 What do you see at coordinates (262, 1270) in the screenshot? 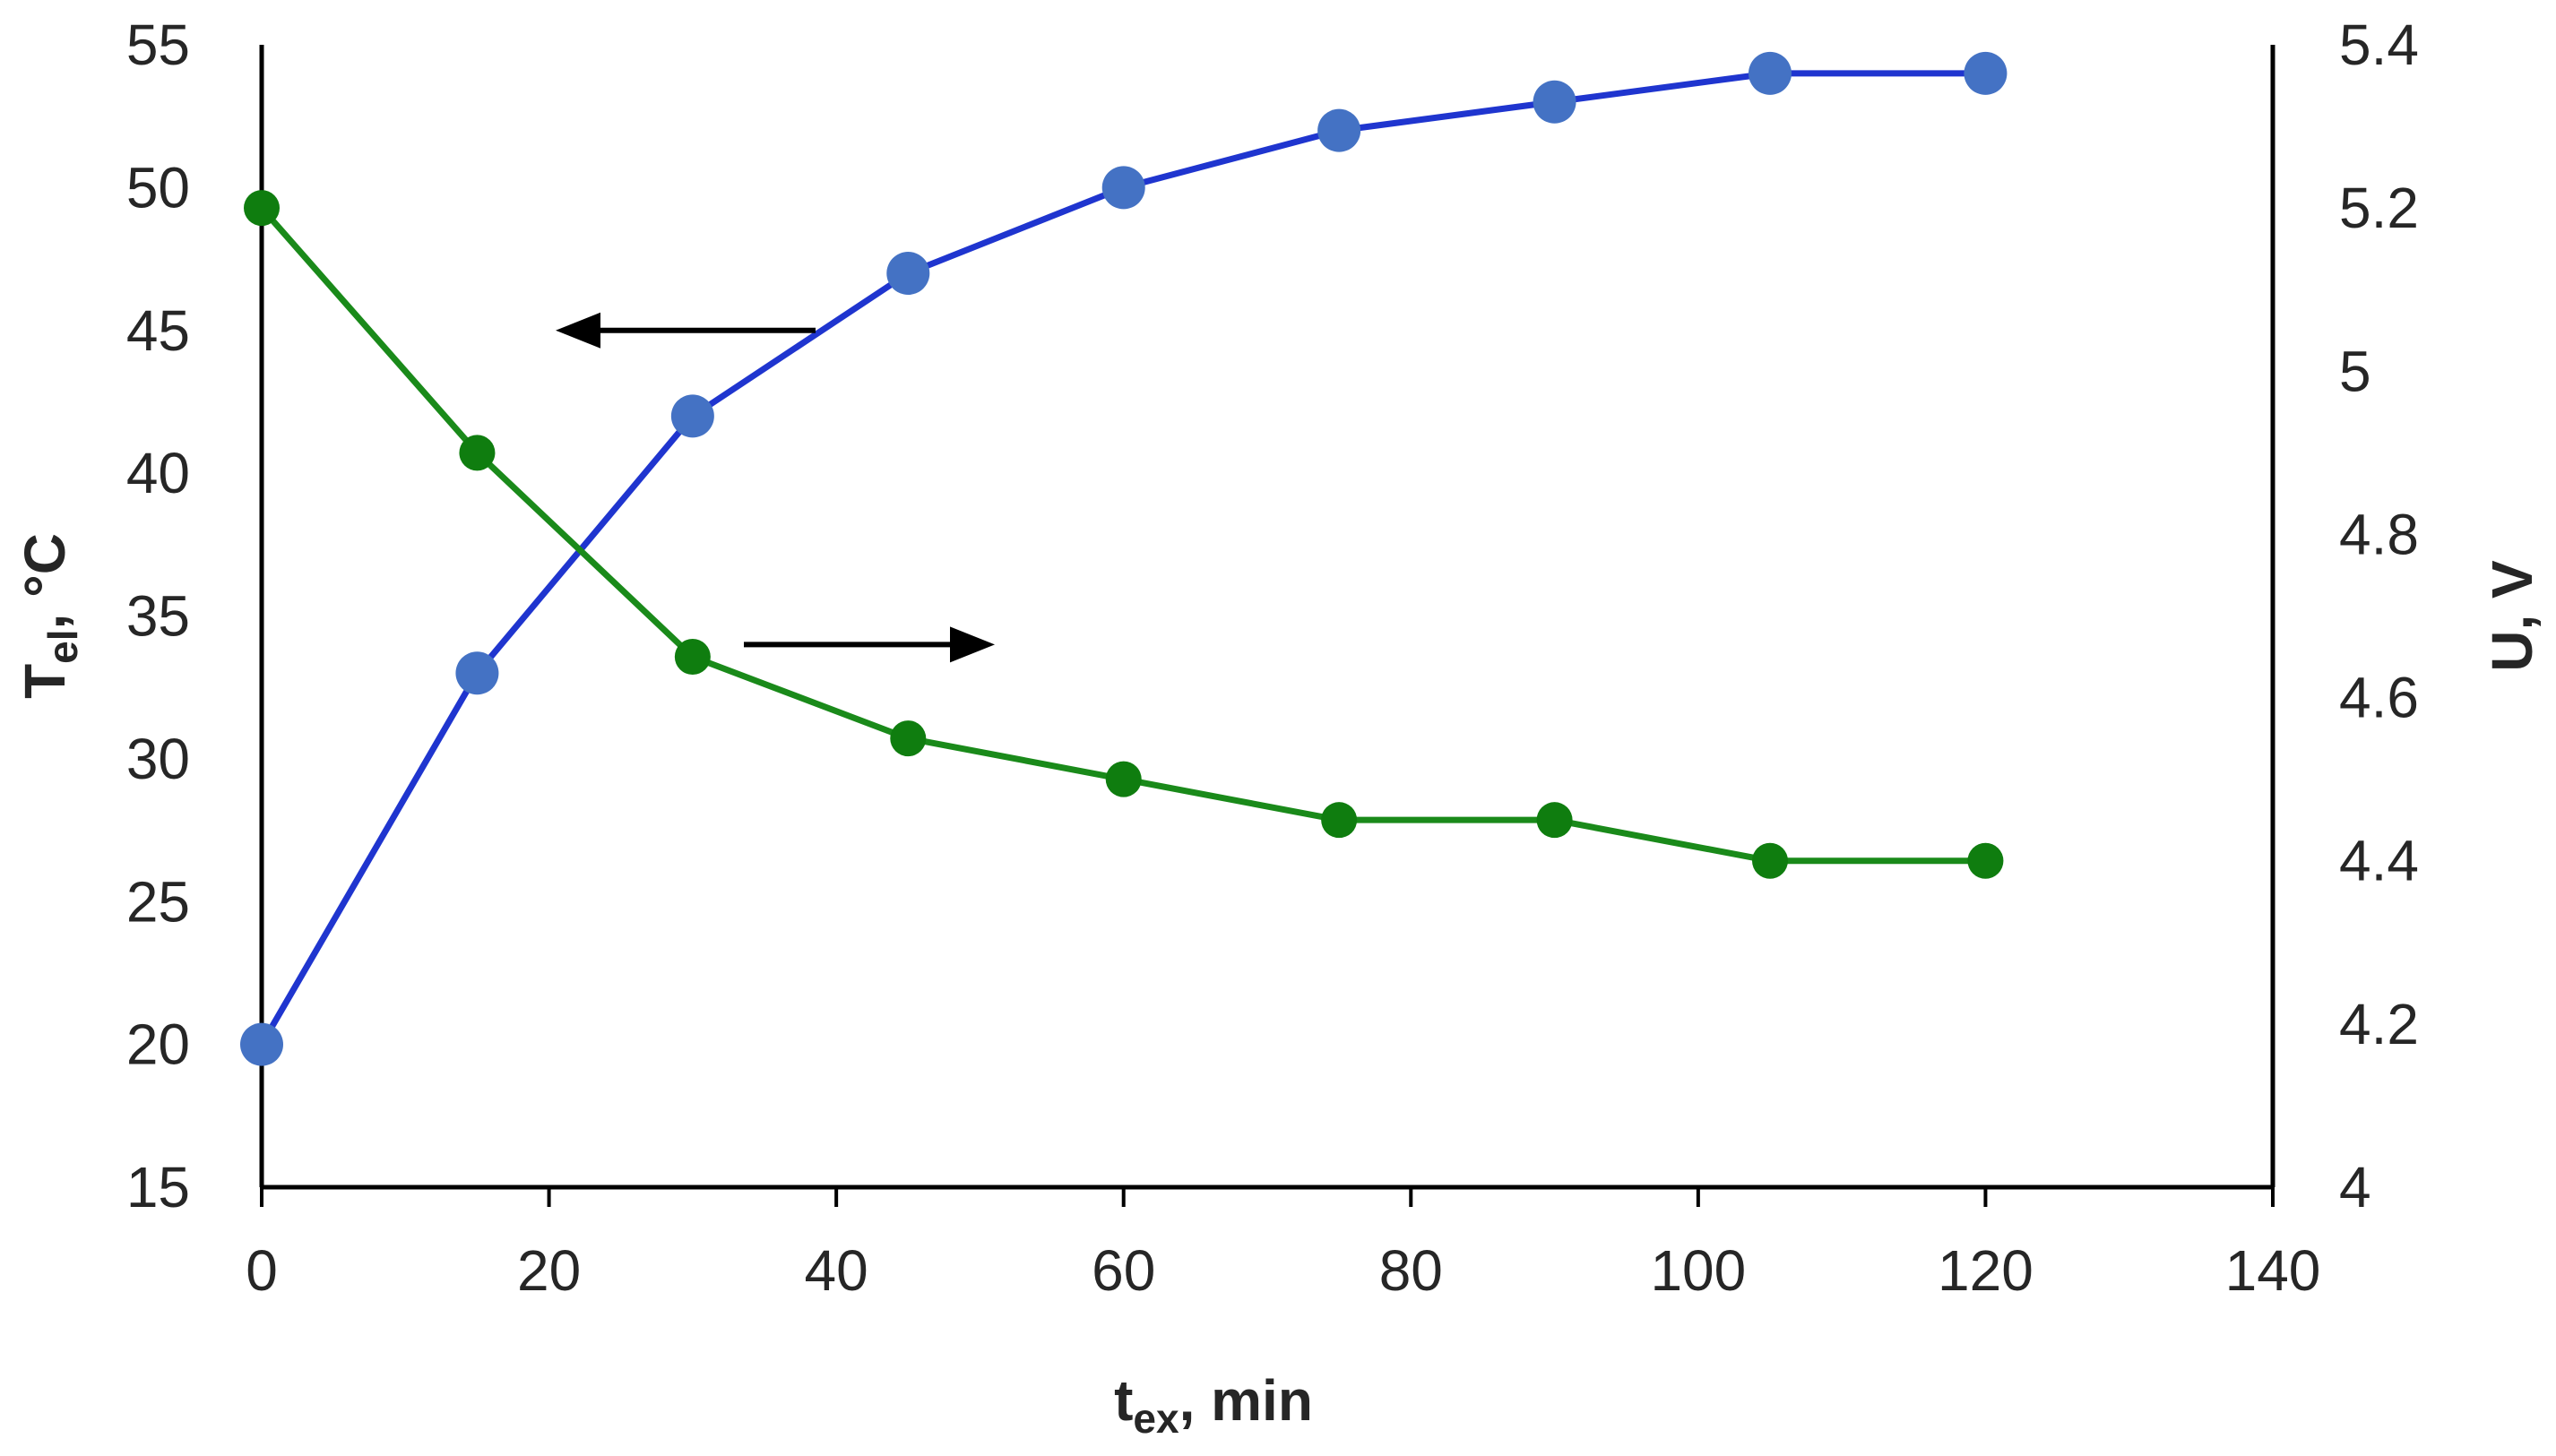
I see `x-tick-label: 0` at bounding box center [262, 1270].